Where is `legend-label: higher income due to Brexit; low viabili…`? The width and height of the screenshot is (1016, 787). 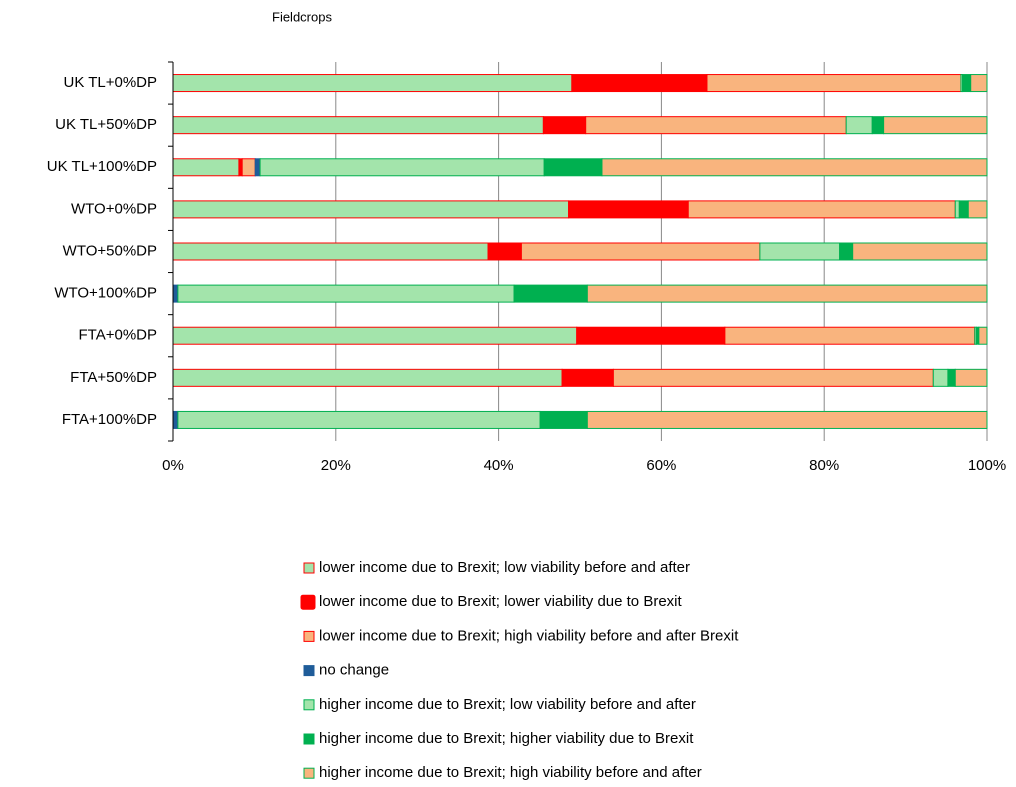 legend-label: higher income due to Brexit; low viabili… is located at coordinates (507, 704).